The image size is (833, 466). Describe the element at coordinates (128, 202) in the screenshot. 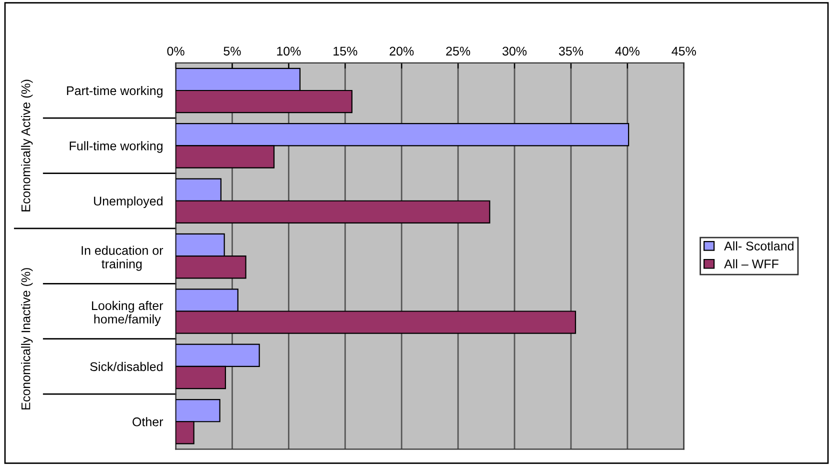

I see `y-tick-label: Unemployed` at that location.